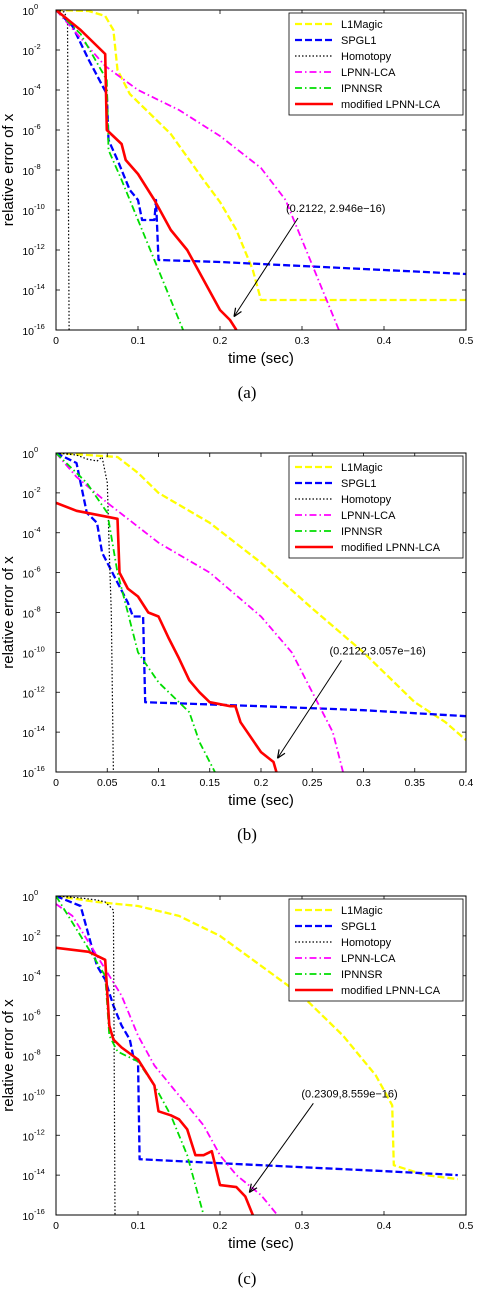  What do you see at coordinates (247, 392) in the screenshot?
I see `panel-caption: (a)` at bounding box center [247, 392].